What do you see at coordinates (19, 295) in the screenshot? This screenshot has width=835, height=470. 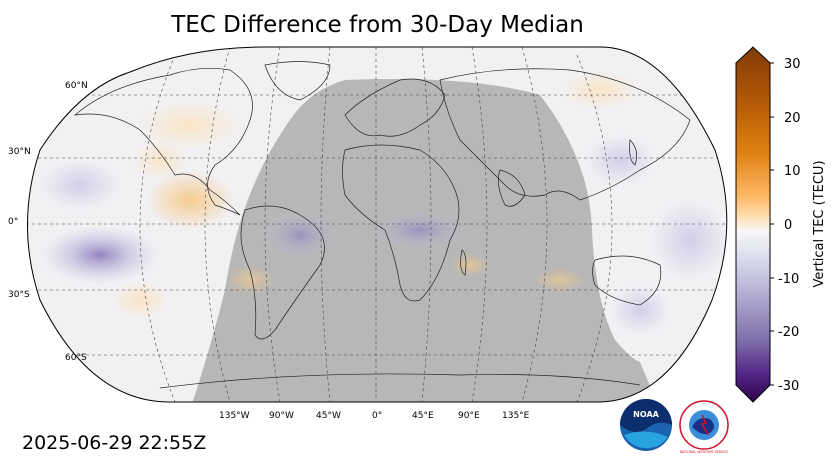 I see `lat-label-30s: 30°S` at bounding box center [19, 295].